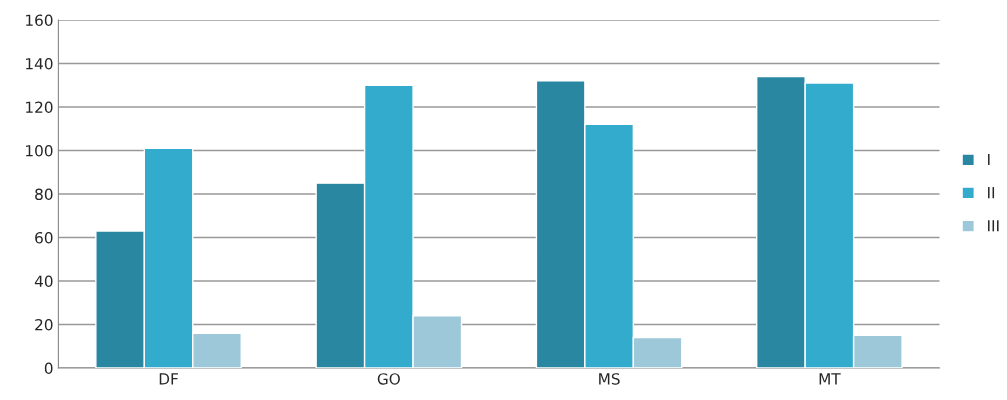 This screenshot has width=1007, height=400. I want to click on legend-label: I, so click(989, 159).